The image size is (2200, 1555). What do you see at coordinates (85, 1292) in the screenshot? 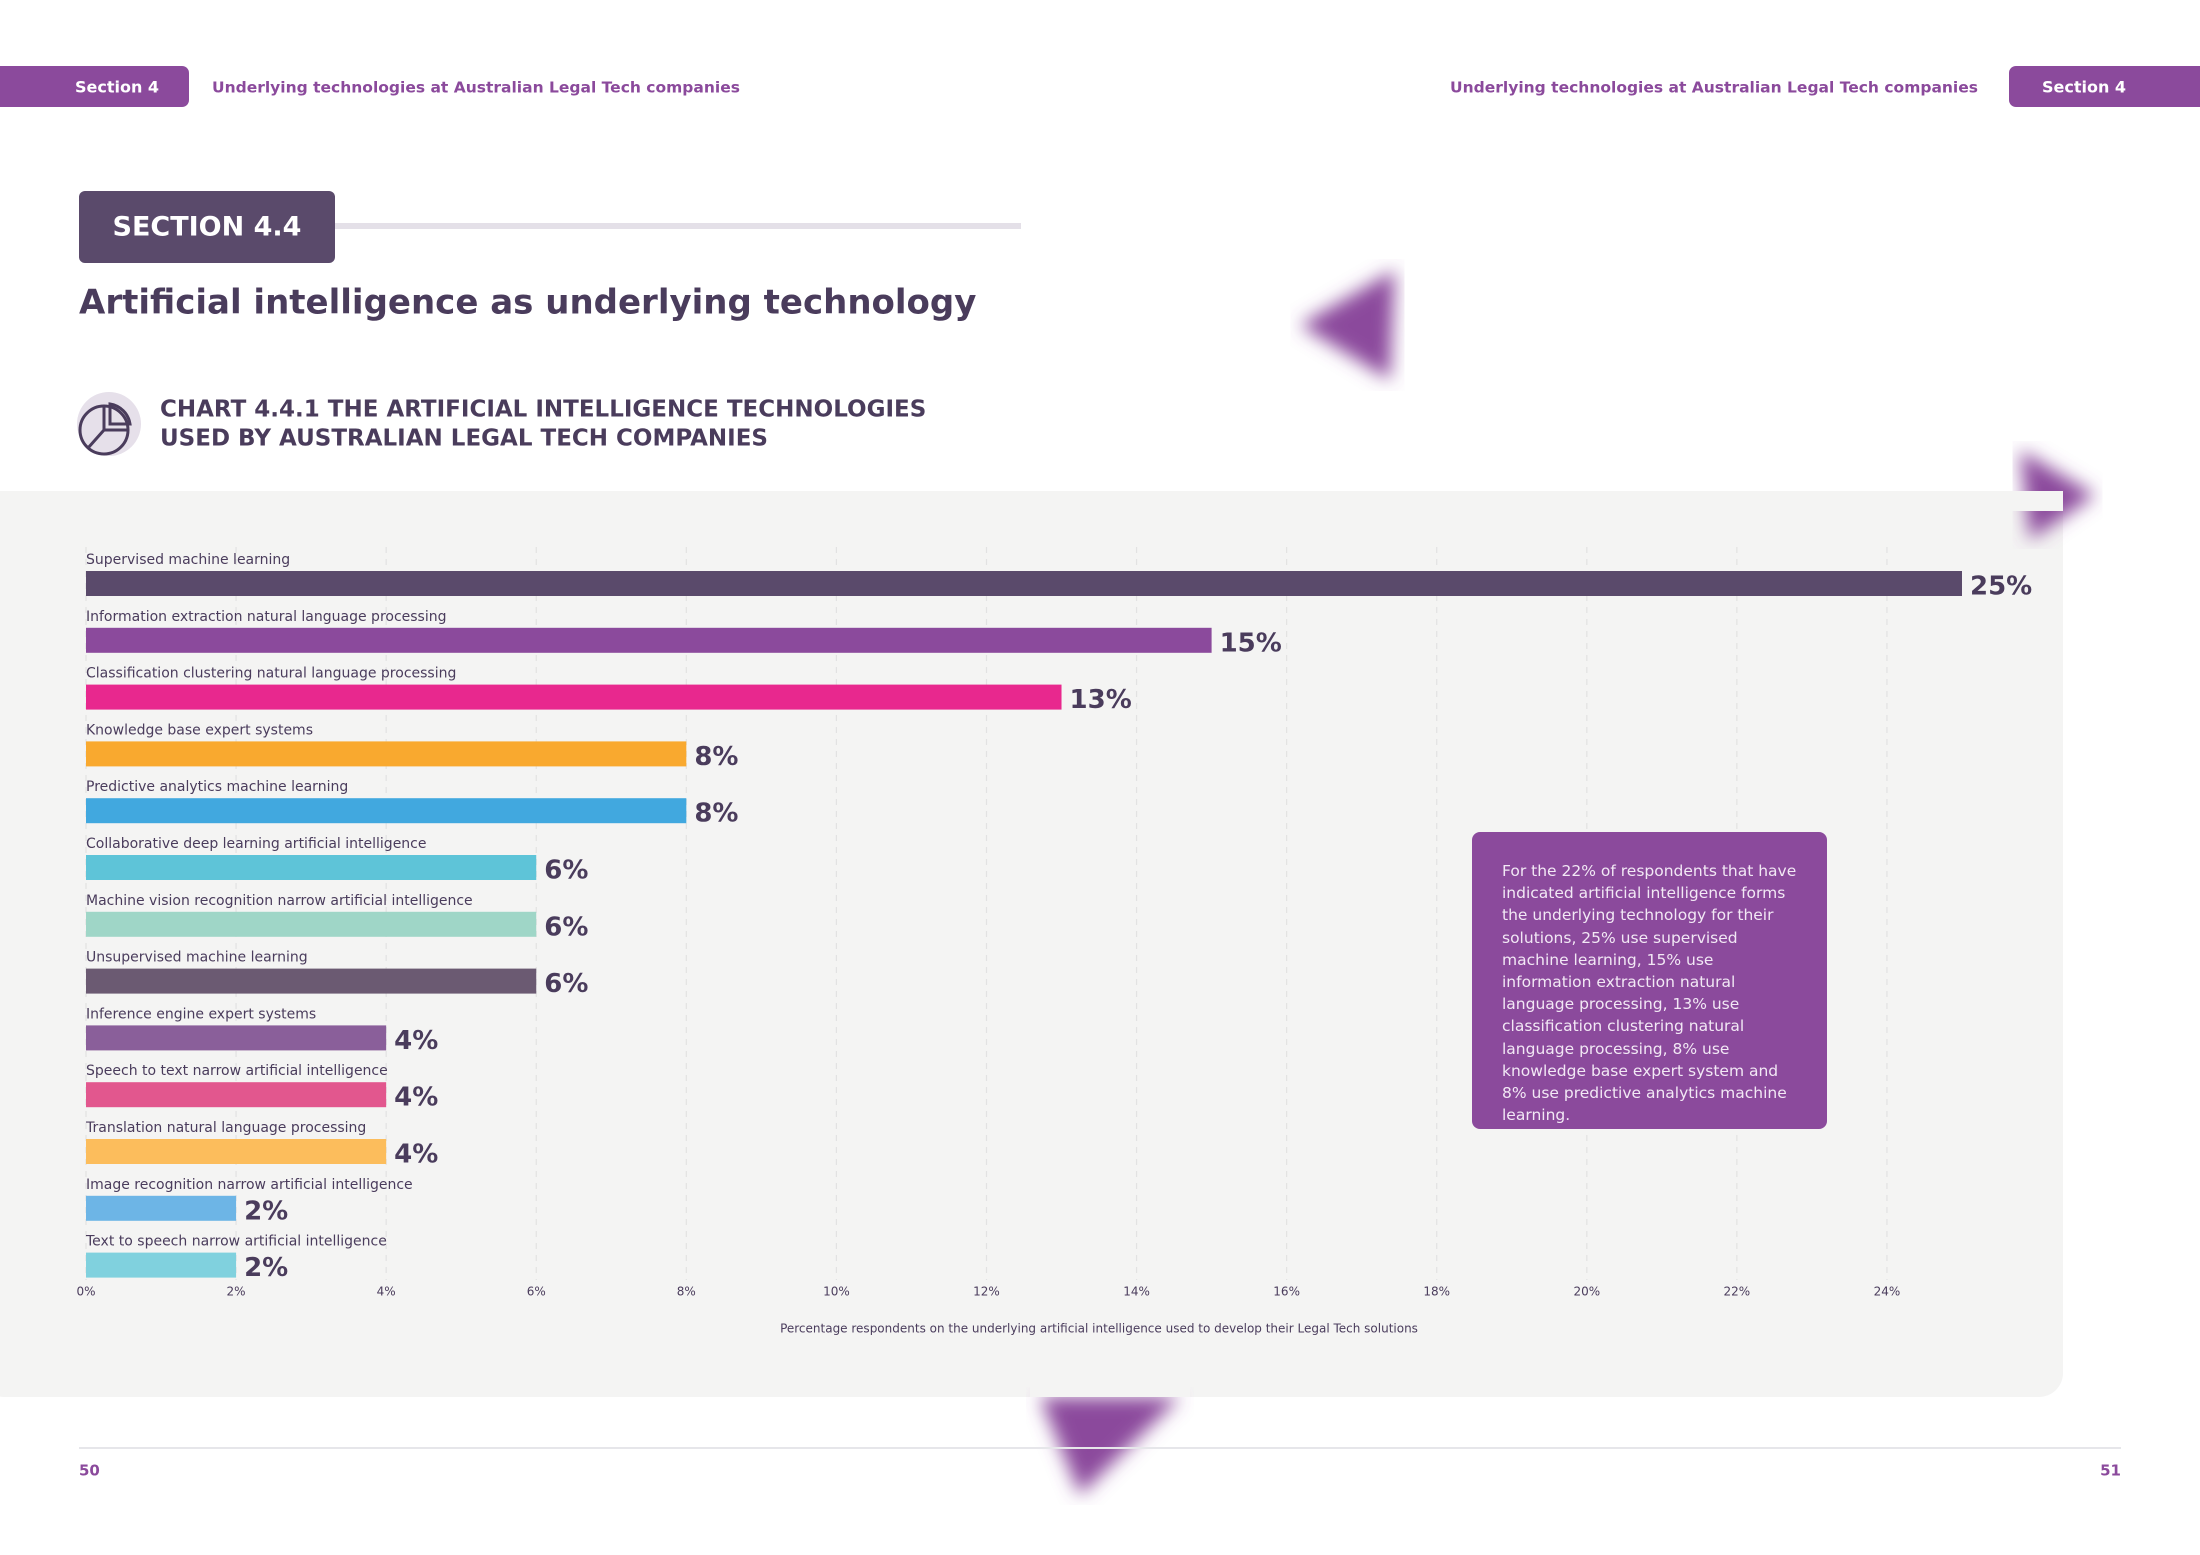
I see `x-tick-label: 0%` at bounding box center [85, 1292].